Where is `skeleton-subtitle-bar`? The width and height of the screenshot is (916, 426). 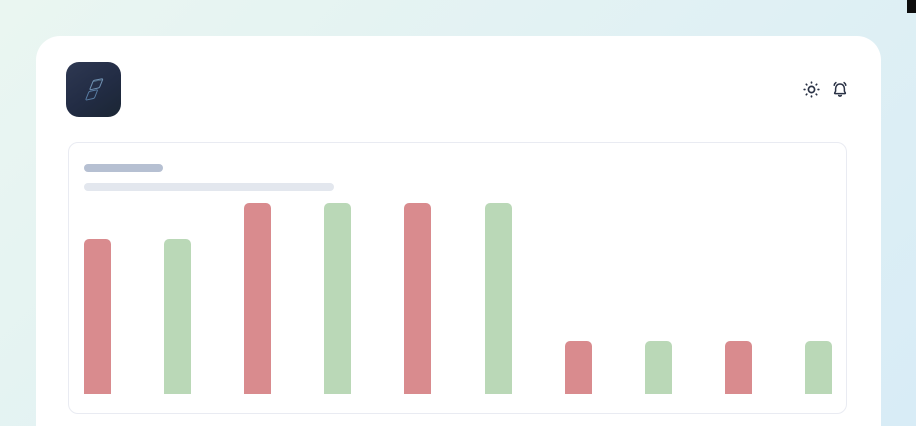
skeleton-subtitle-bar is located at coordinates (209, 187).